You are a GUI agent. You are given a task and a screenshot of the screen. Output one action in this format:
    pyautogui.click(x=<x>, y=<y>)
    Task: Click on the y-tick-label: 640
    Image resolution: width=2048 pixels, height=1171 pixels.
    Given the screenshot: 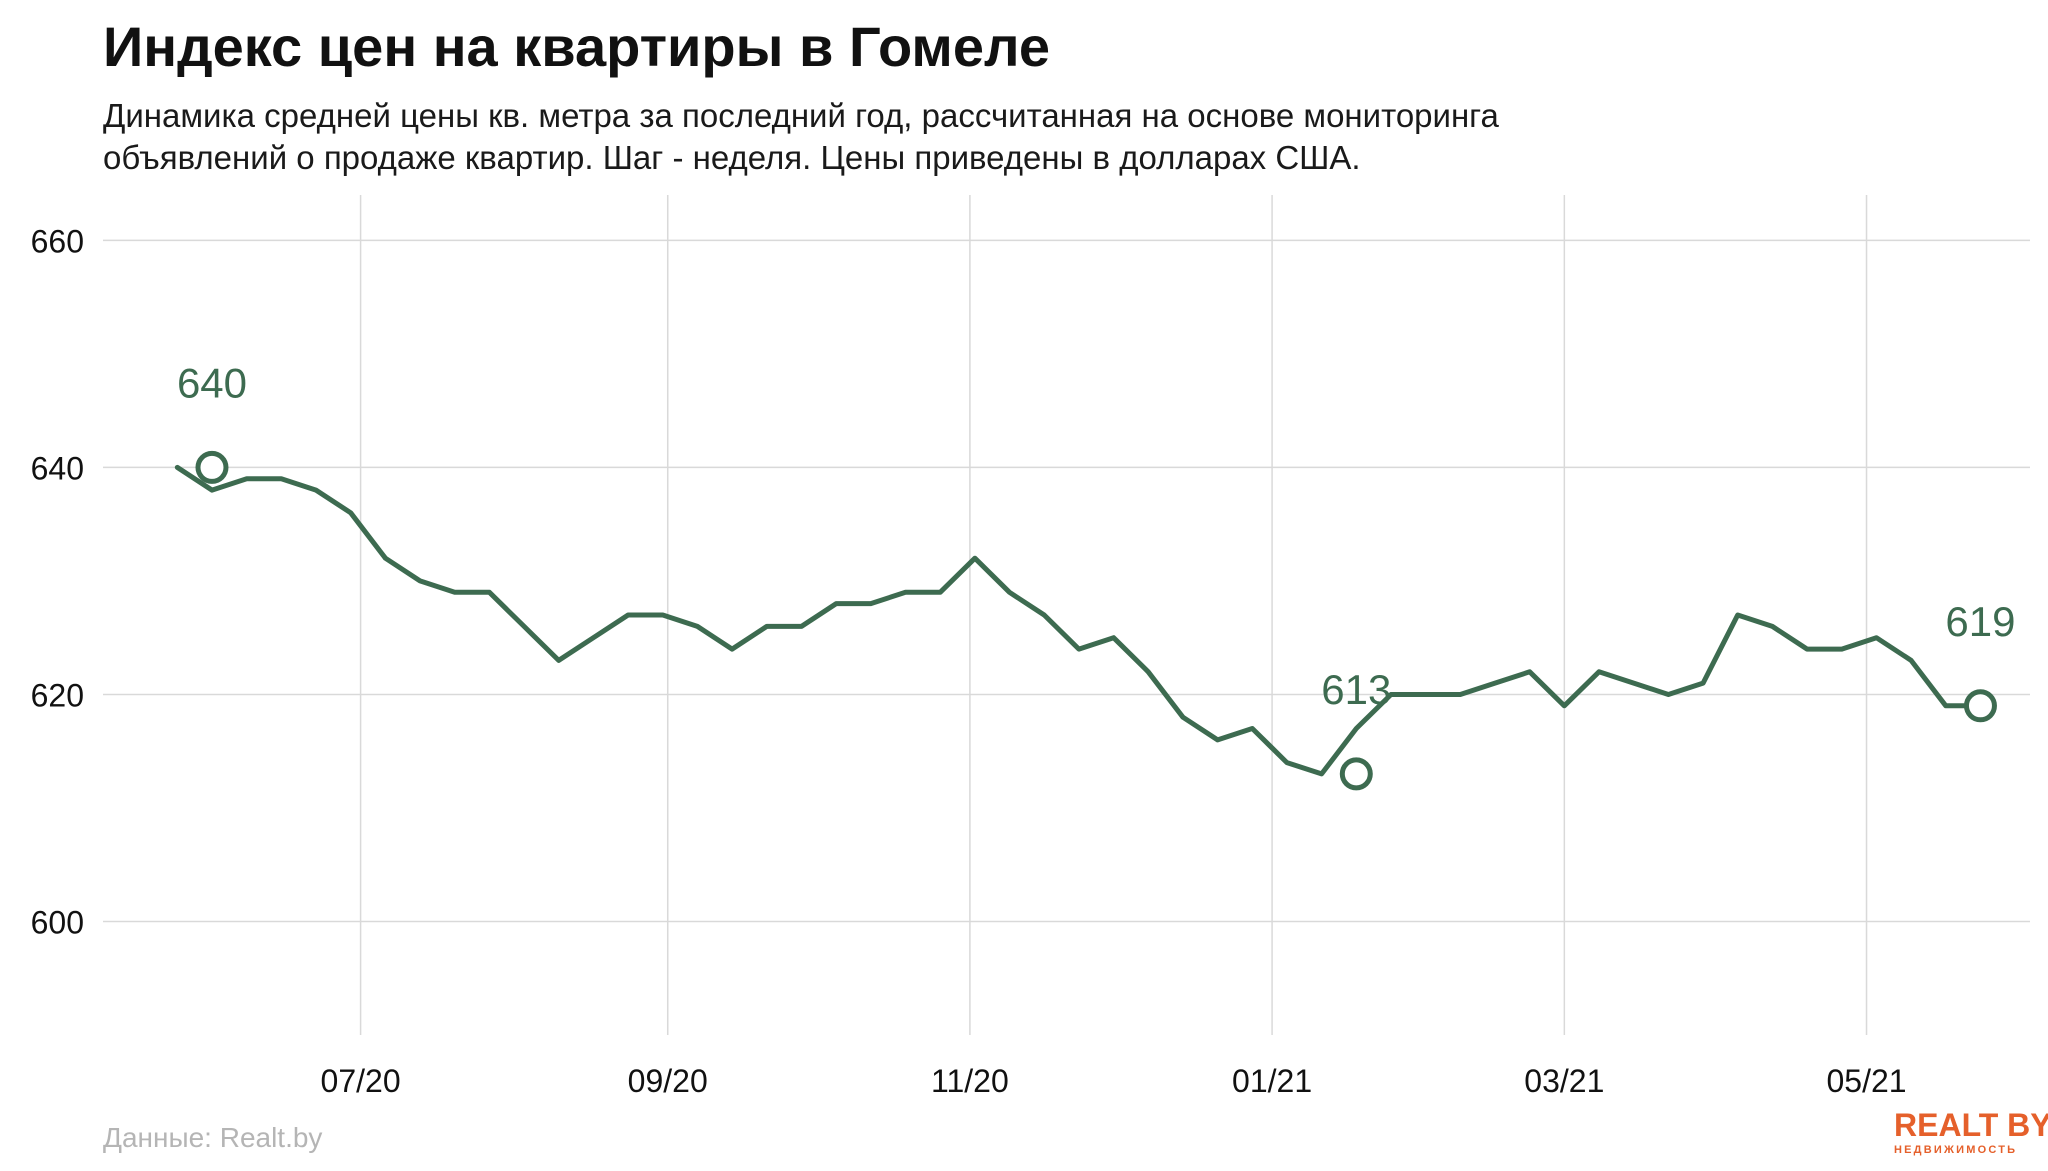 What is the action you would take?
    pyautogui.click(x=57, y=468)
    